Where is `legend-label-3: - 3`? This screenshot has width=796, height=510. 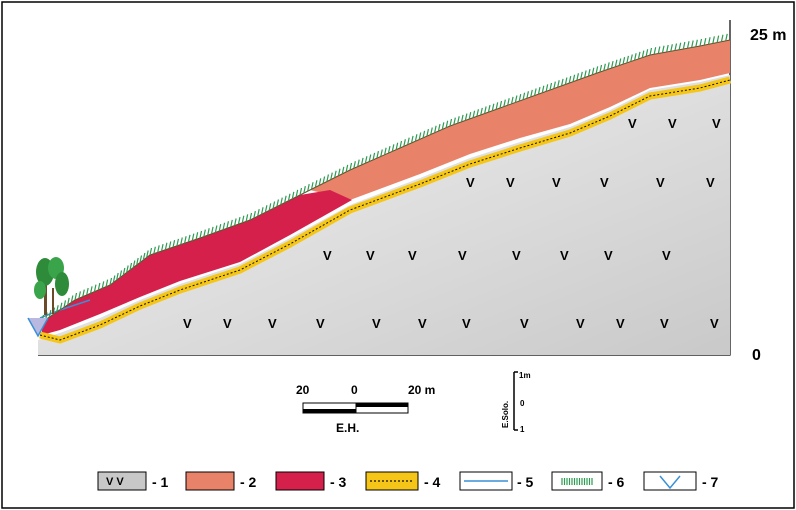
legend-label-3: - 3 is located at coordinates (338, 482).